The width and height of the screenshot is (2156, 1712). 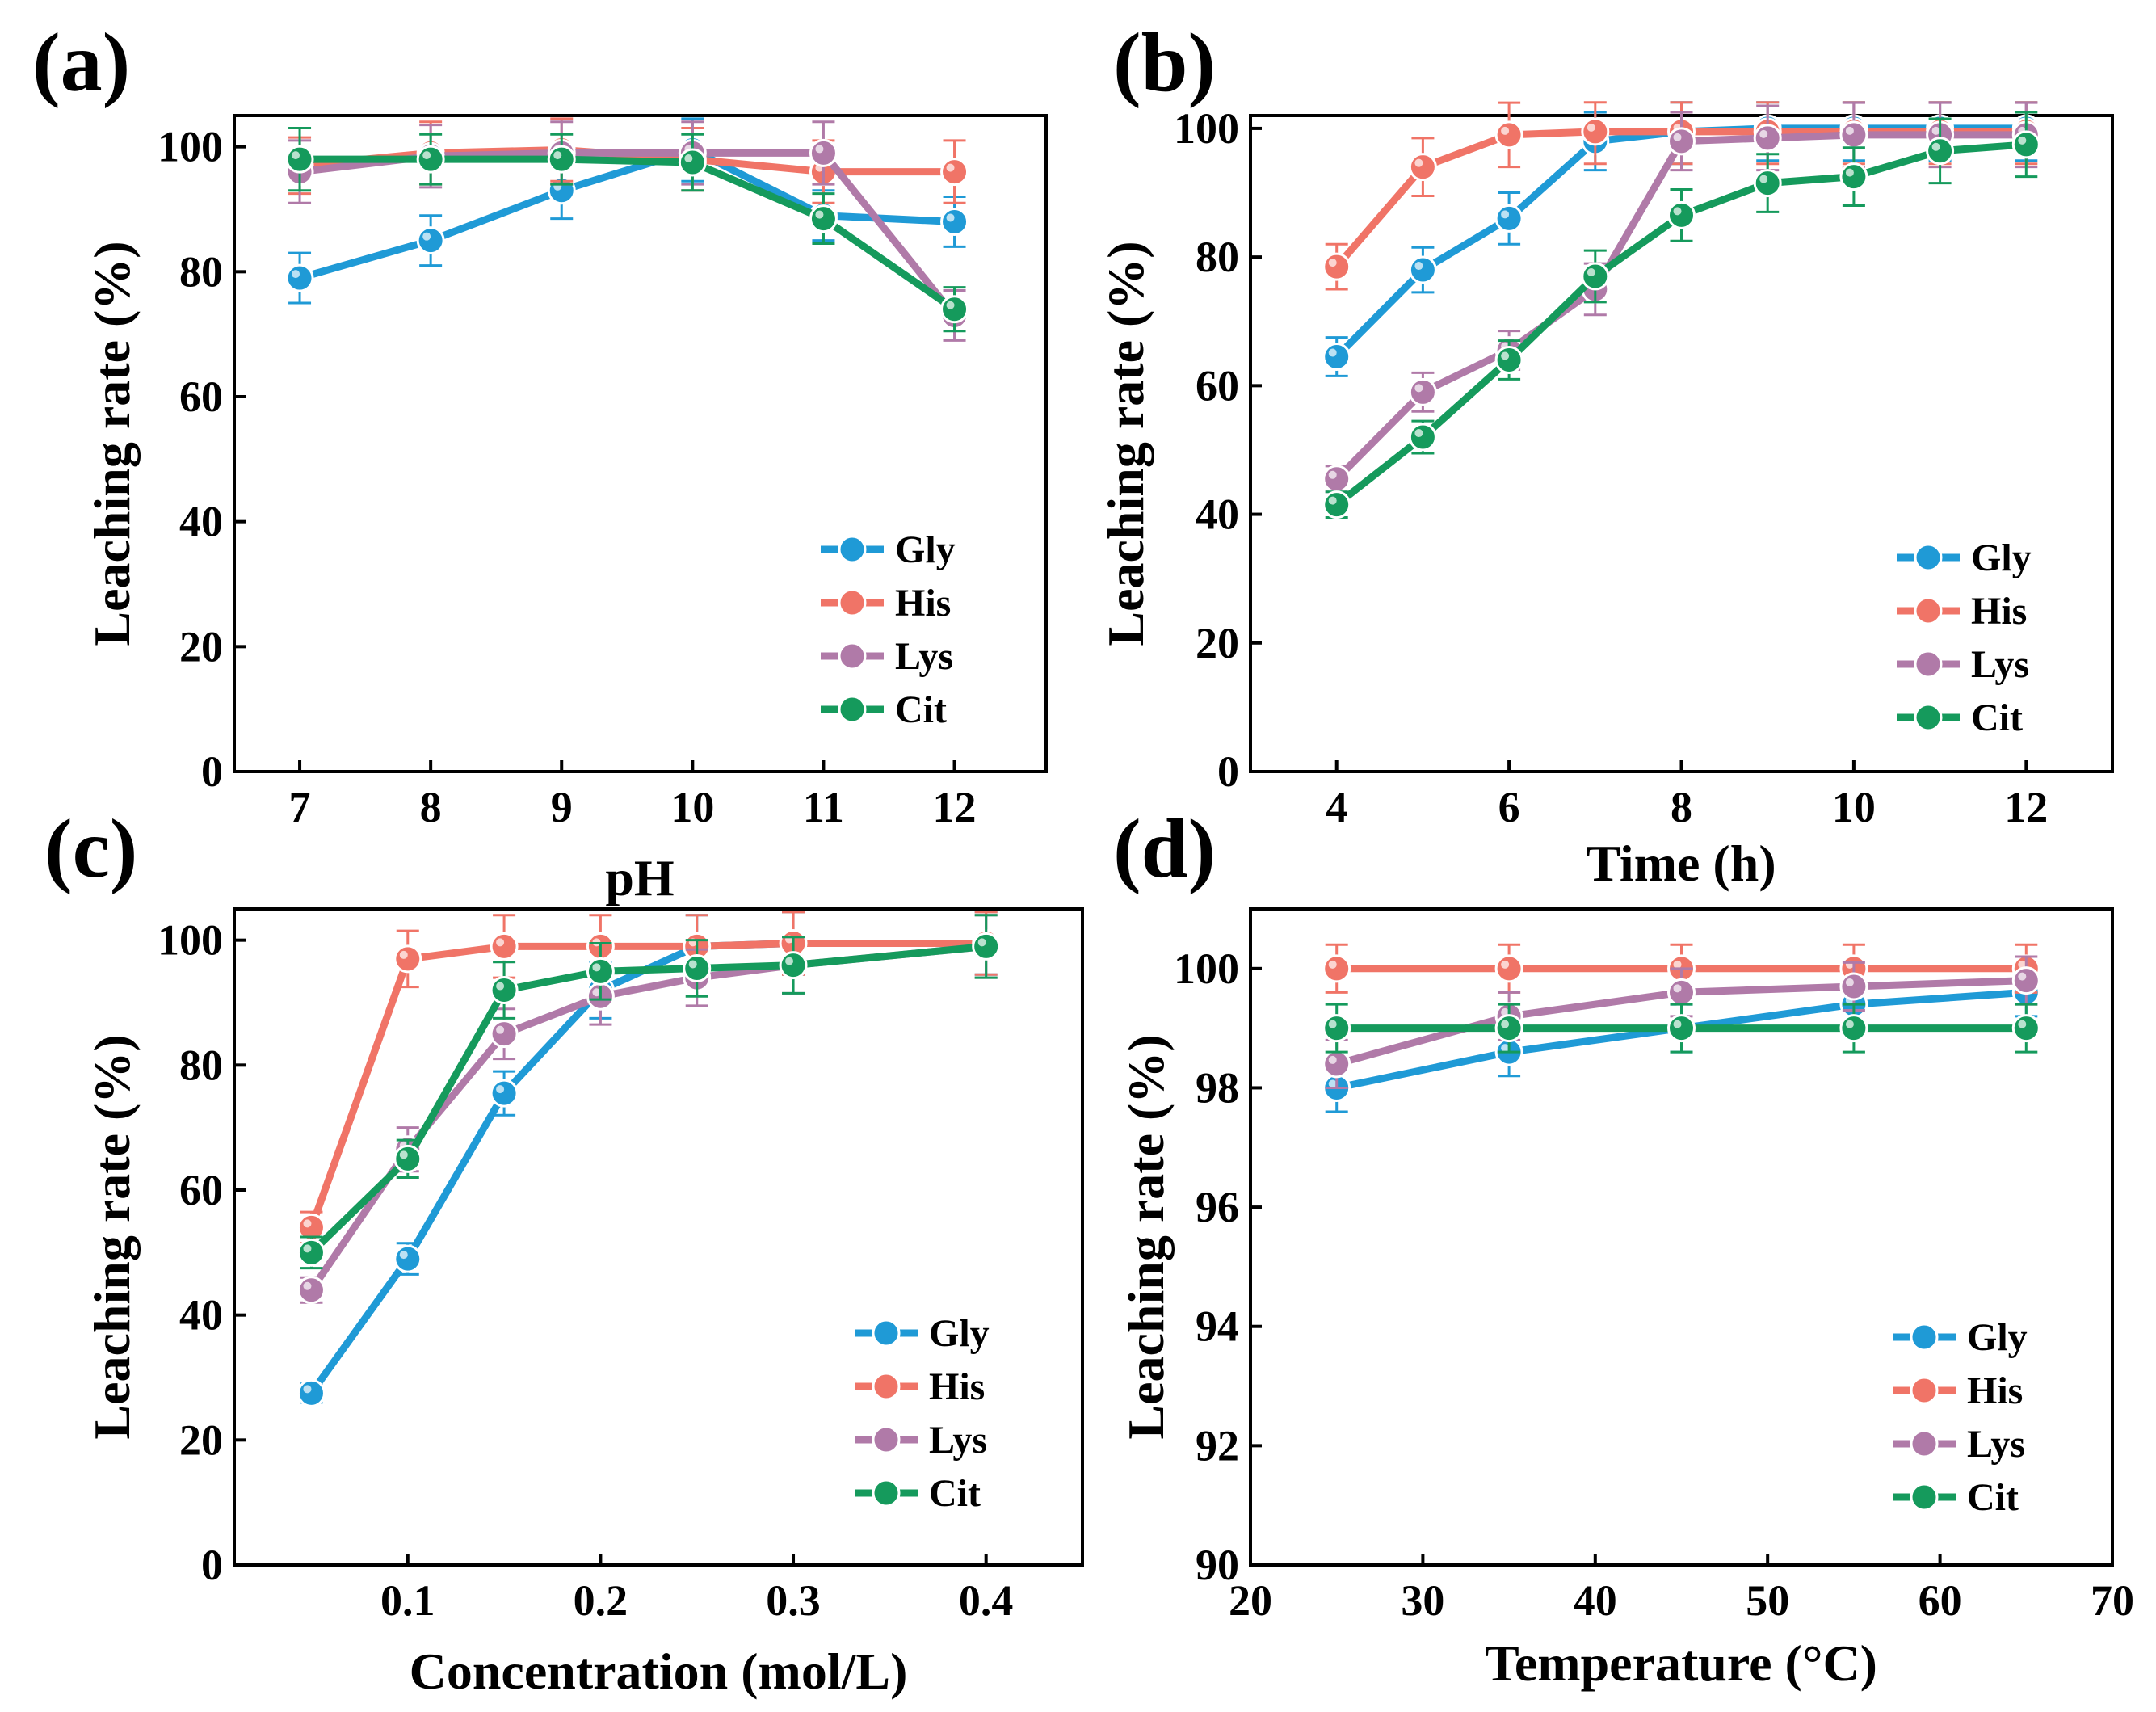 What do you see at coordinates (639, 877) in the screenshot?
I see `x-axis-label: pH` at bounding box center [639, 877].